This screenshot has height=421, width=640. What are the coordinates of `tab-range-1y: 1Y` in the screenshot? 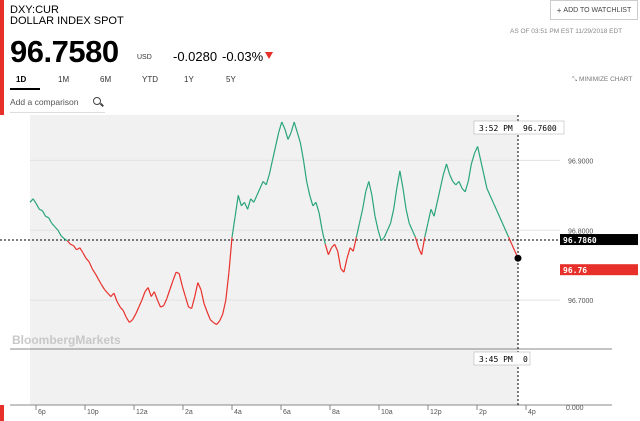 It's located at (189, 79).